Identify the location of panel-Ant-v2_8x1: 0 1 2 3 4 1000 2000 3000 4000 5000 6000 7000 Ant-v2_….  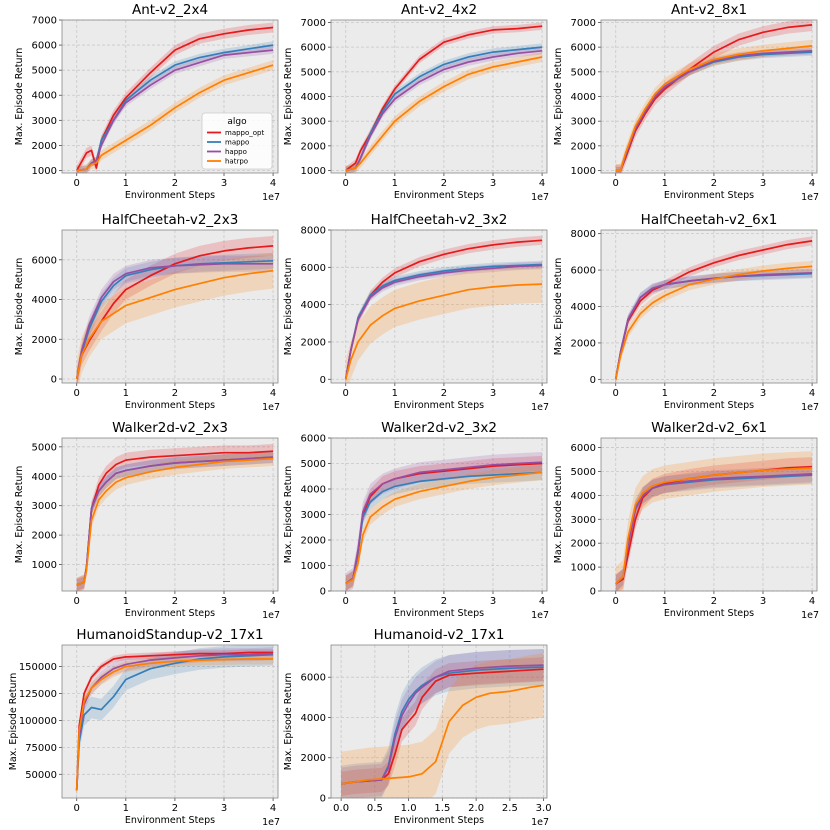
(686, 102).